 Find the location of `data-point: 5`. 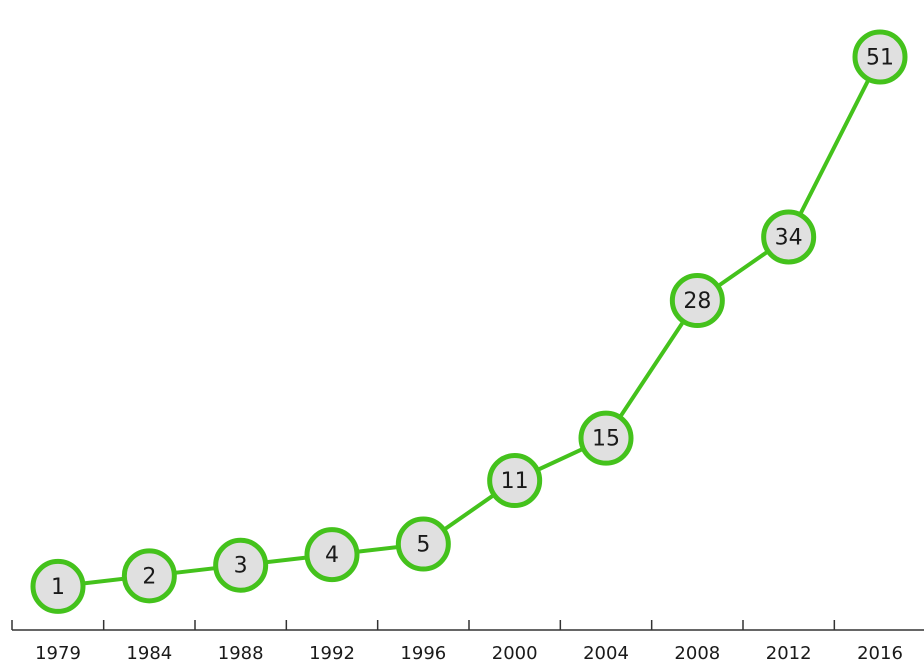

data-point: 5 is located at coordinates (423, 544).